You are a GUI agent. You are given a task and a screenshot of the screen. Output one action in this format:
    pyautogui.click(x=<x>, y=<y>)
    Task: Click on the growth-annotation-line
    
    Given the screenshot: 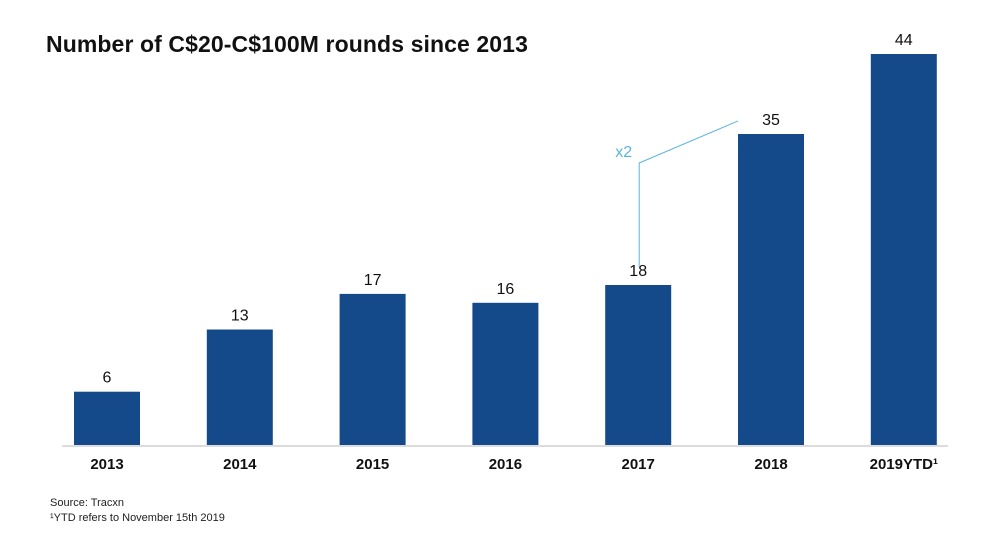 What is the action you would take?
    pyautogui.click(x=688, y=194)
    